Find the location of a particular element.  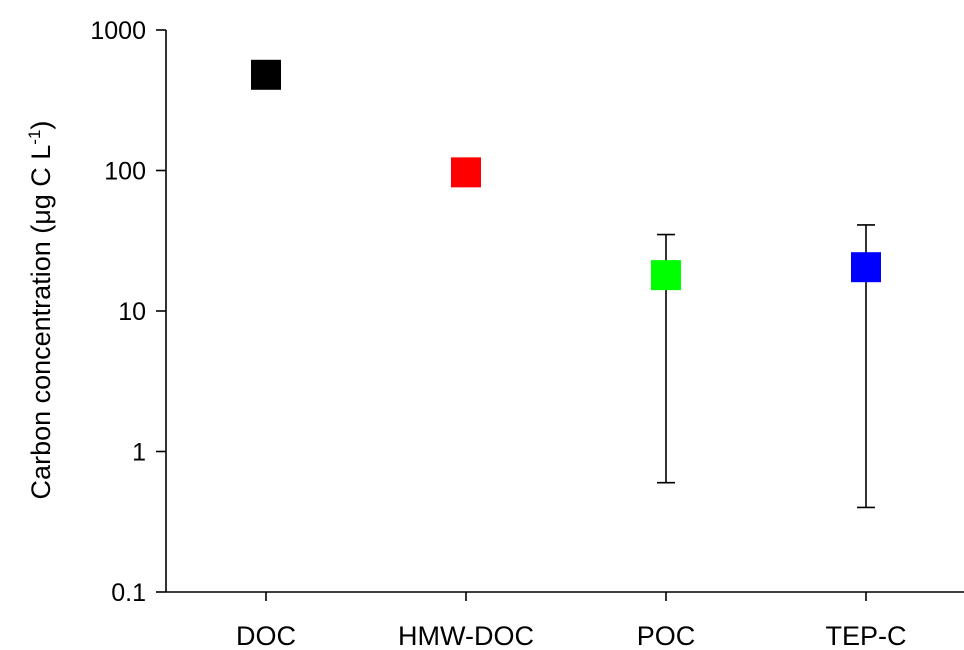

y-axis-title-superscript: -1 is located at coordinates (34, 137).